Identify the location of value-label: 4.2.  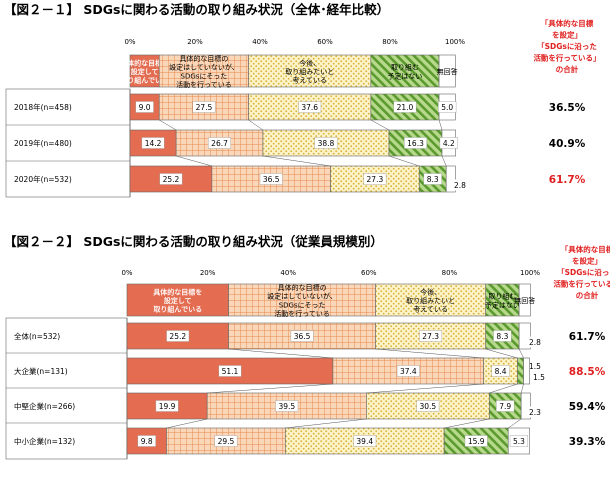
(449, 143).